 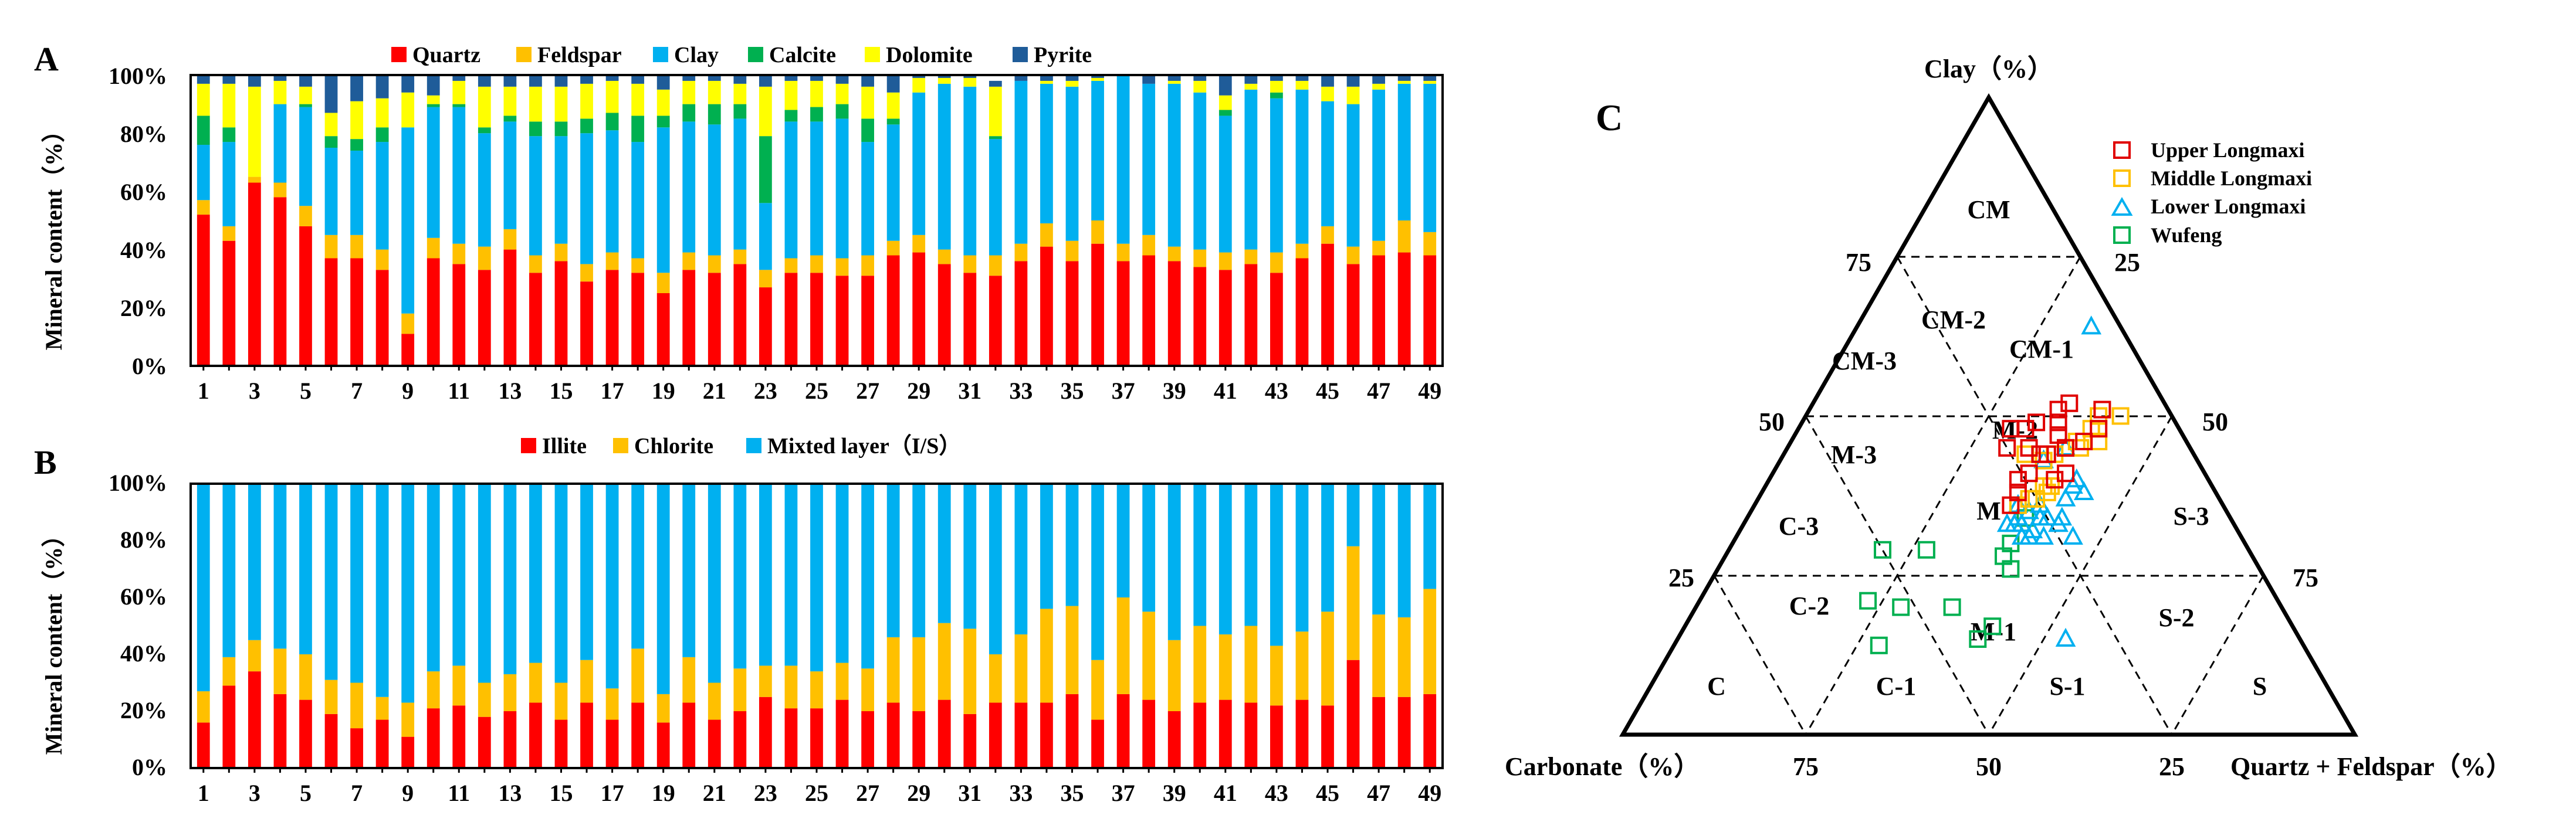 I want to click on chart-b-ytick-1: 20%, so click(x=143, y=710).